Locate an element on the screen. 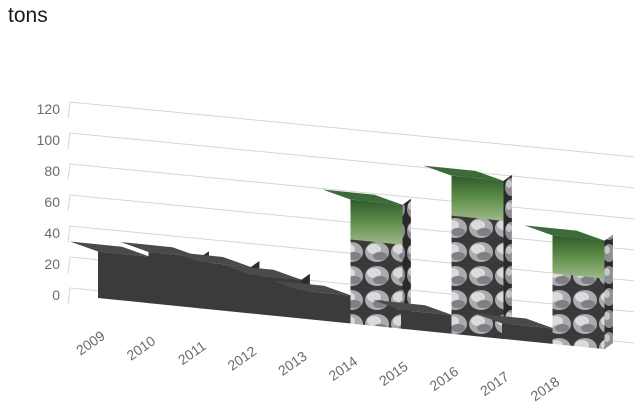 This screenshot has width=634, height=414. x-tick-label: 2016 is located at coordinates (444, 378).